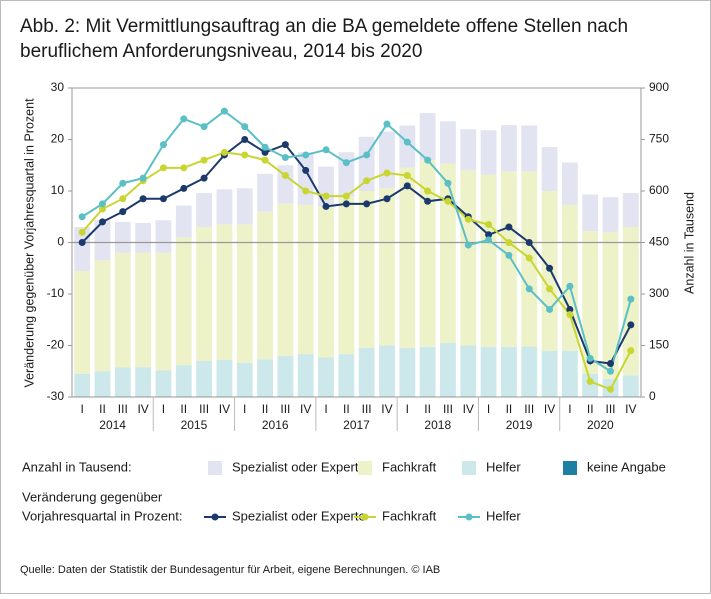 The height and width of the screenshot is (599, 711). What do you see at coordinates (102, 409) in the screenshot?
I see `x-tick-label: II` at bounding box center [102, 409].